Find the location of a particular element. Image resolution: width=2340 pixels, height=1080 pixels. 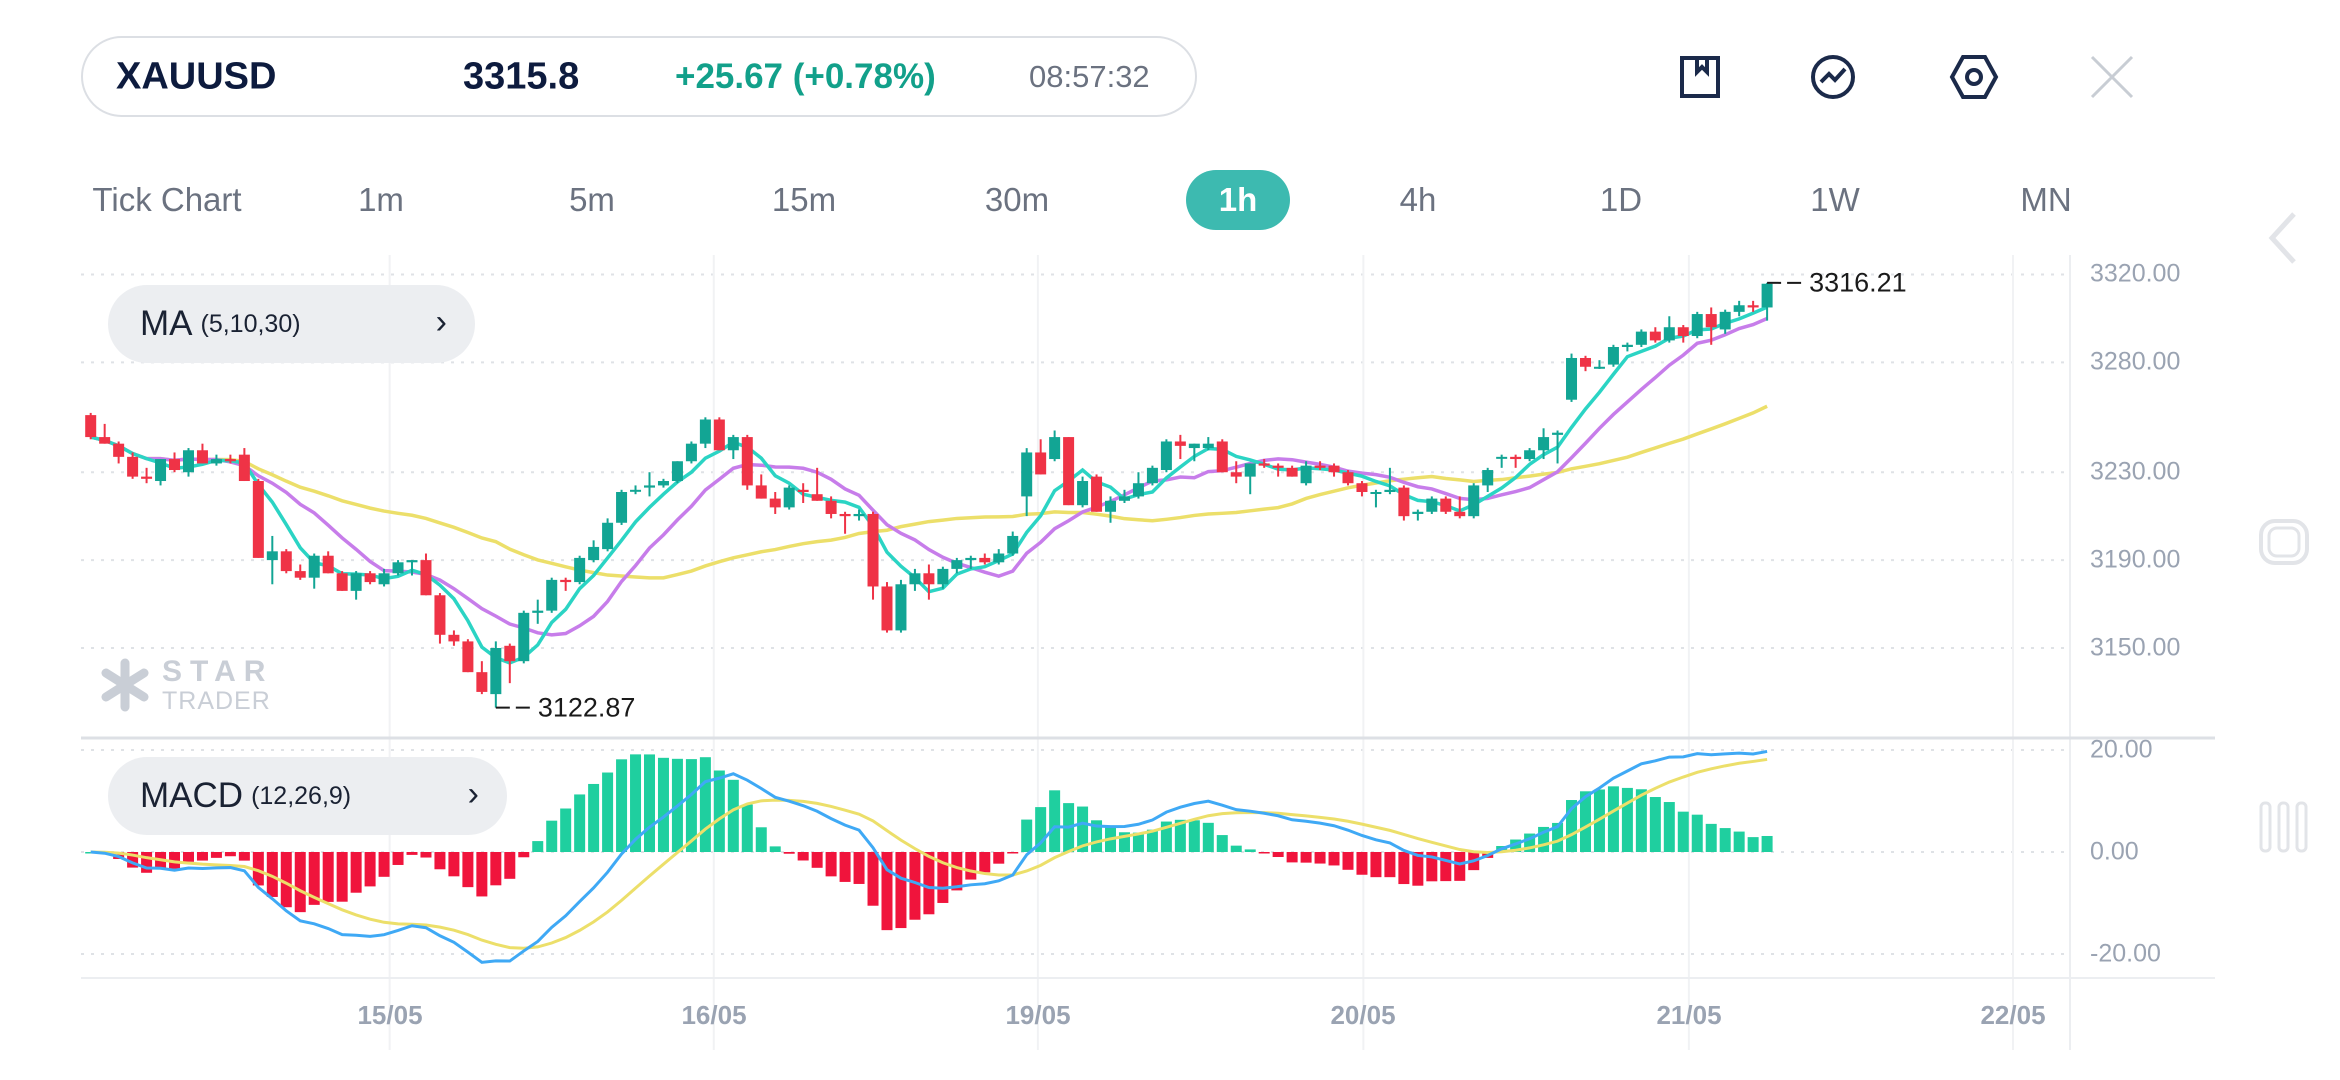

symbol-quote-bar: XAUUSD 3315.8 +25.67 (+0.78%) 08:57:32 is located at coordinates (639, 76).